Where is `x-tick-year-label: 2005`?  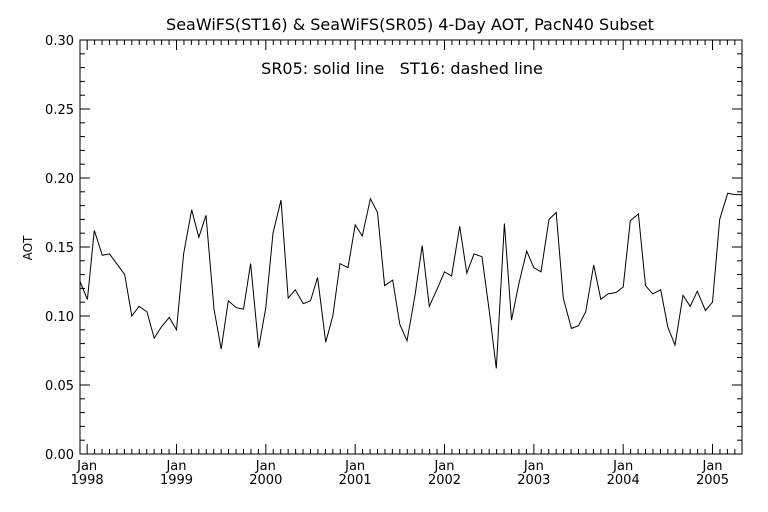 x-tick-year-label: 2005 is located at coordinates (712, 480).